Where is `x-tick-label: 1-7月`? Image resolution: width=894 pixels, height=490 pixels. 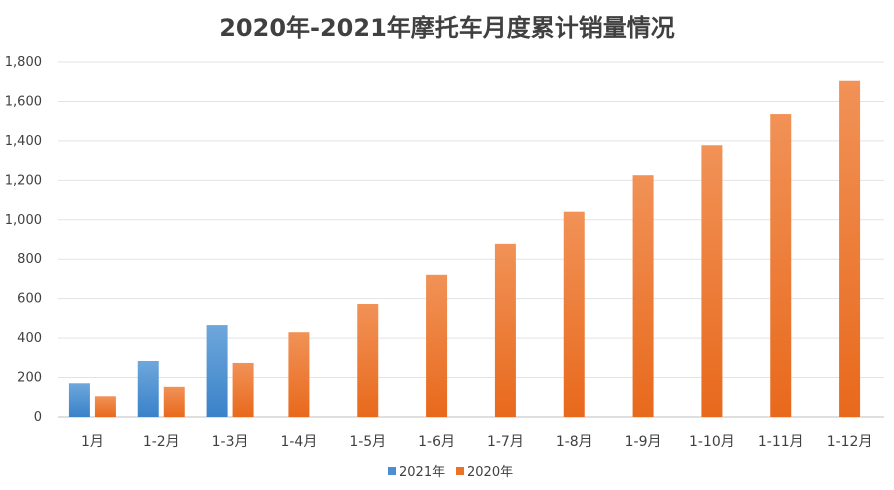
x-tick-label: 1-7月 is located at coordinates (505, 442).